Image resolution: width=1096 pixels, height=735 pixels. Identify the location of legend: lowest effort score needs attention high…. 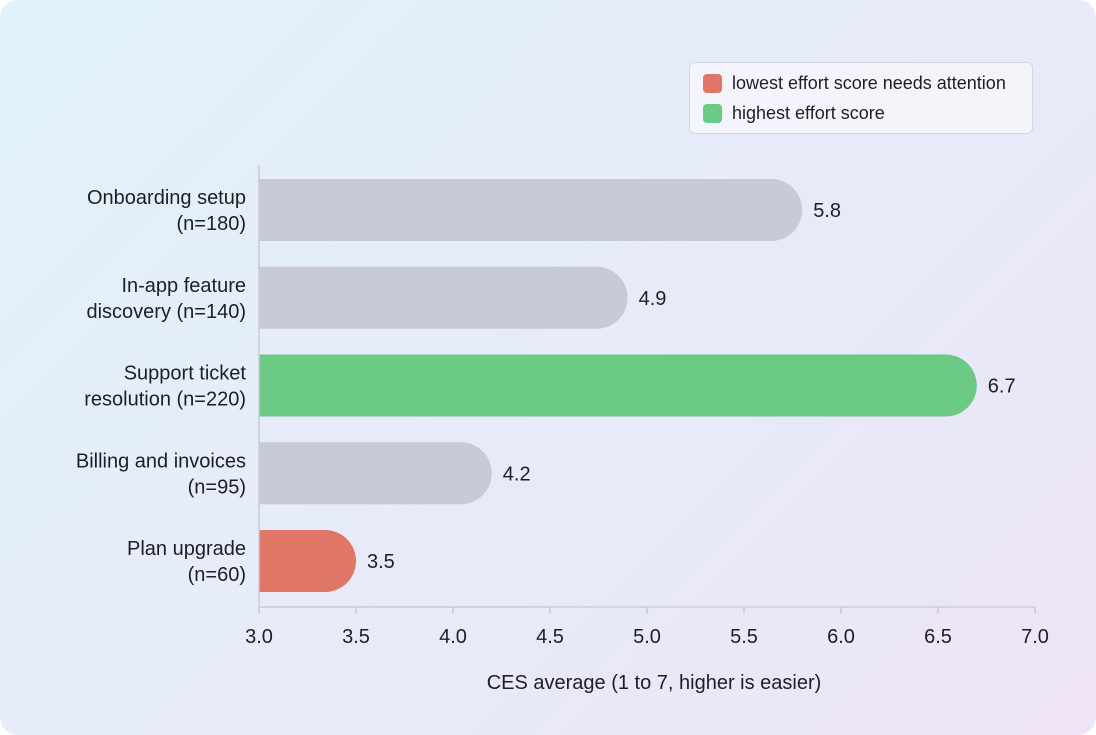
(861, 98).